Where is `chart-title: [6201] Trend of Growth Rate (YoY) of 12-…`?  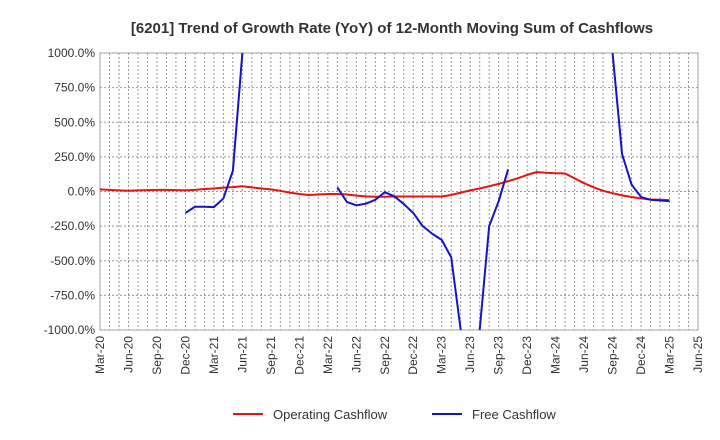 chart-title: [6201] Trend of Growth Rate (YoY) of 12-… is located at coordinates (392, 28).